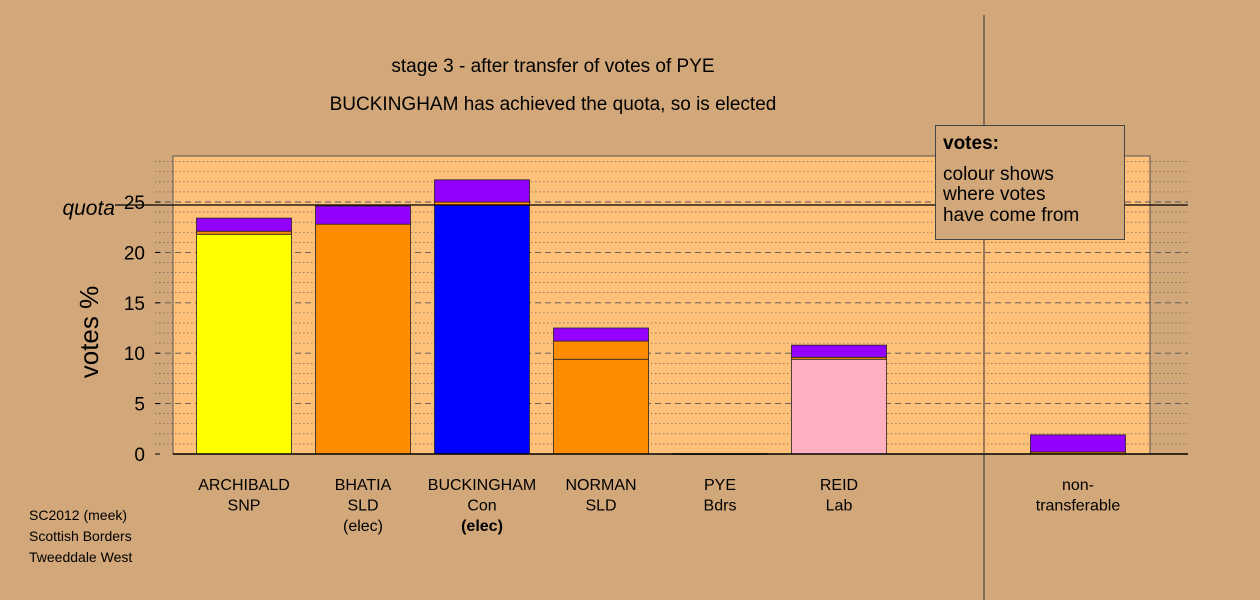  I want to click on candidate-name-label: NORMAN, so click(600, 485).